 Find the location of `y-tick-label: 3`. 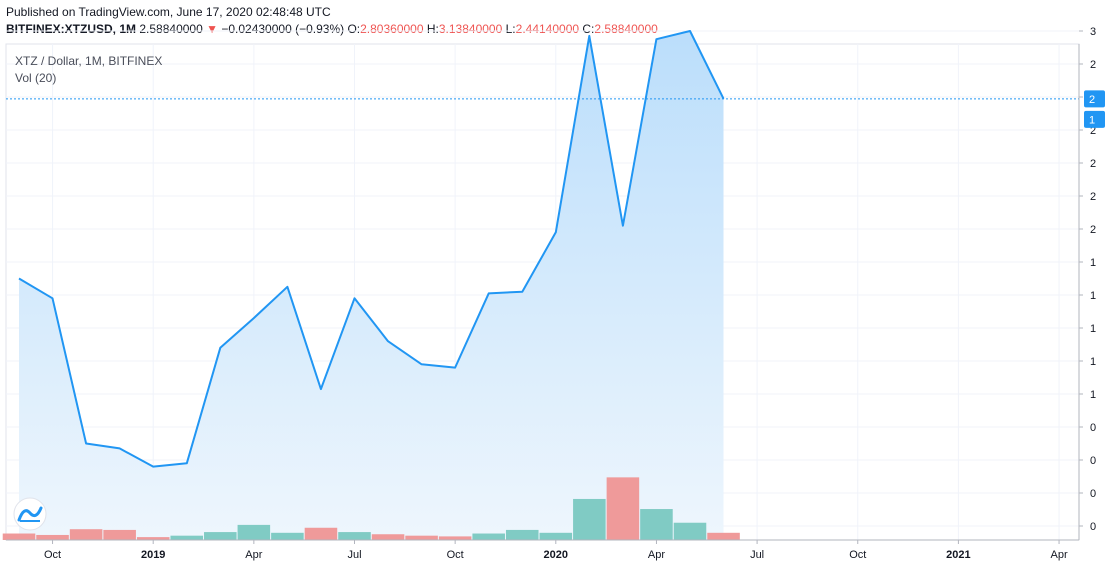

y-tick-label: 3 is located at coordinates (1093, 32).